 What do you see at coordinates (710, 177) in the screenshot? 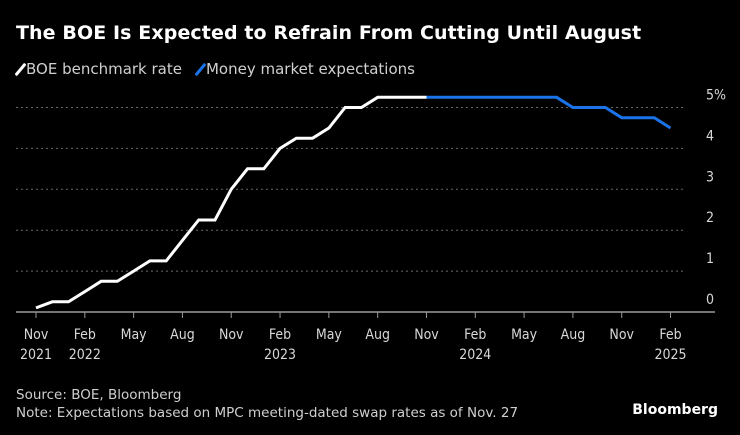
I see `y-tick-label: 3` at bounding box center [710, 177].